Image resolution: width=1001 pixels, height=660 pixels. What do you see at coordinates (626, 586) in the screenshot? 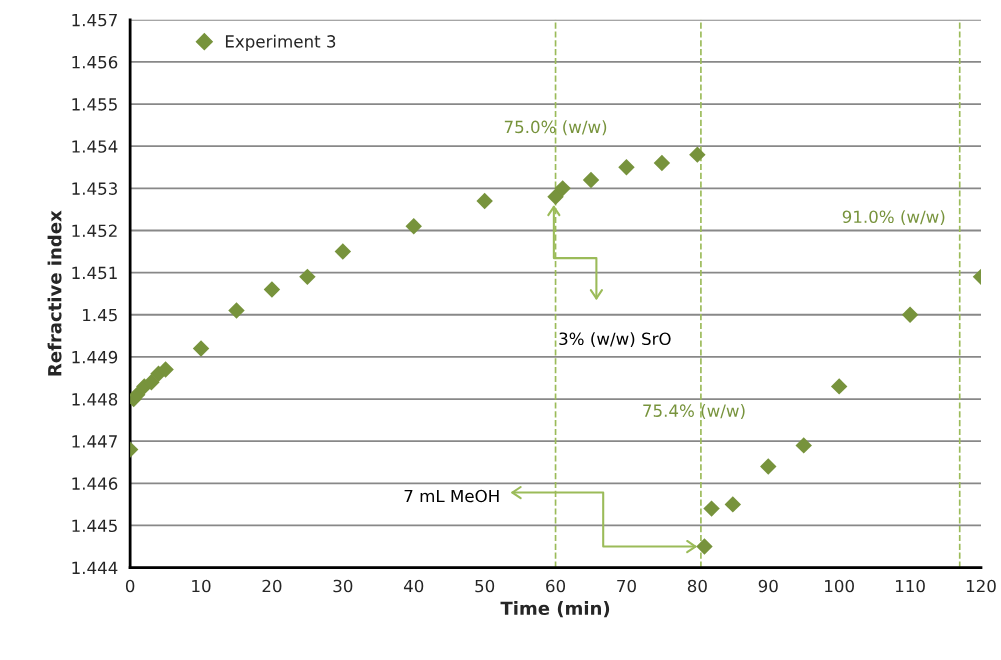
I see `x-tick-label: 70` at bounding box center [626, 586].